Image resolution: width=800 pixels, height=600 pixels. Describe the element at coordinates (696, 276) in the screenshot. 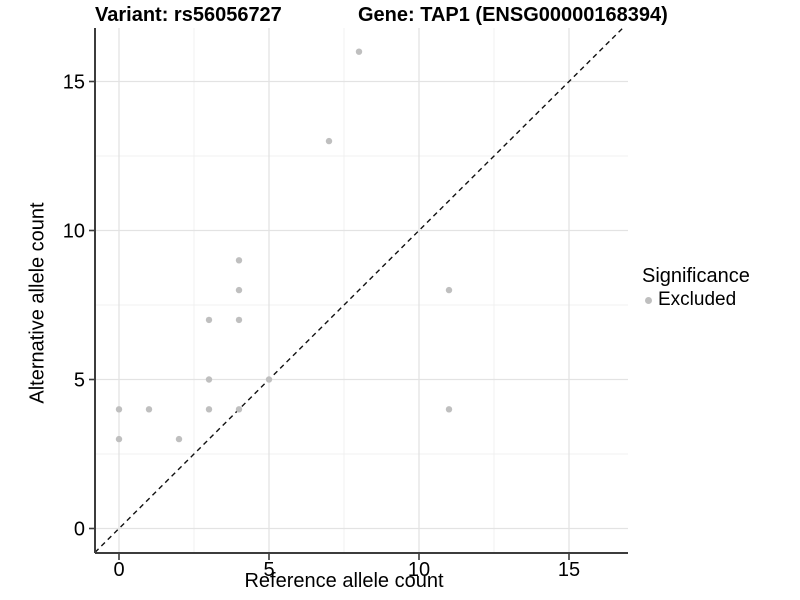

I see `legend-title: Significance` at that location.